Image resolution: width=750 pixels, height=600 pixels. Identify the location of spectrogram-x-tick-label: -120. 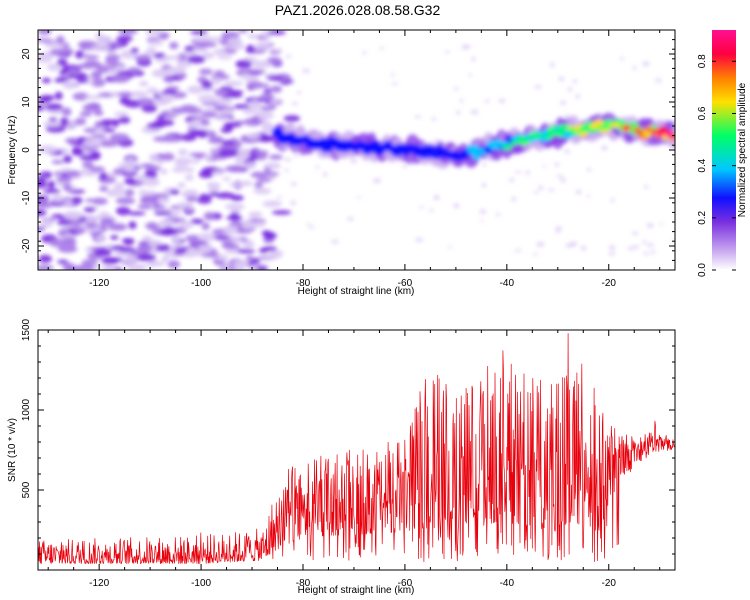
(99, 283).